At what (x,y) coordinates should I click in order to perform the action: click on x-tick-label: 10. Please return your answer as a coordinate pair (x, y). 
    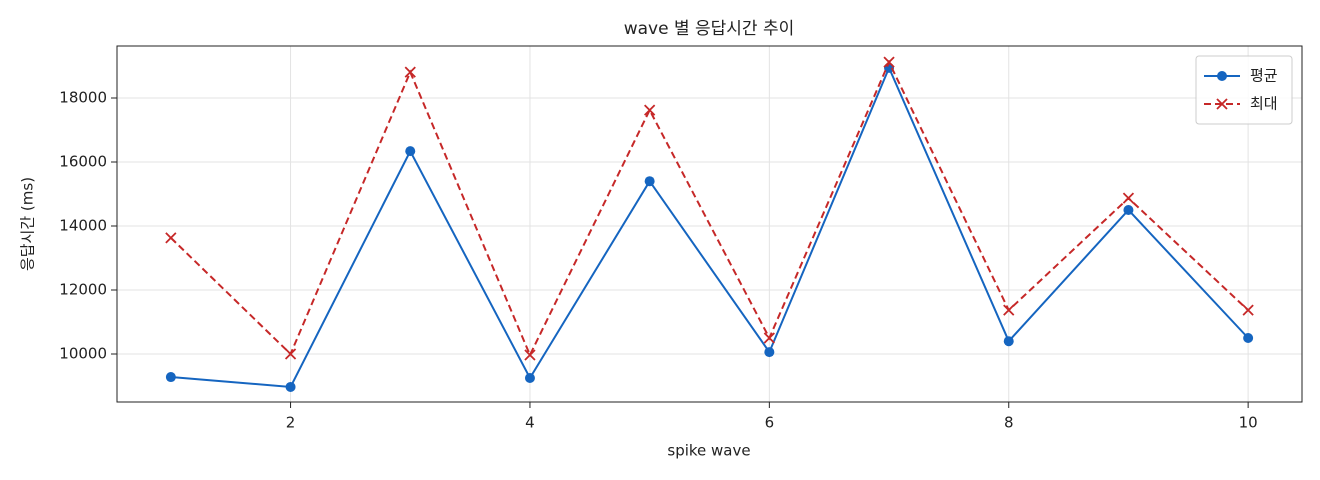
    Looking at the image, I should click on (1248, 423).